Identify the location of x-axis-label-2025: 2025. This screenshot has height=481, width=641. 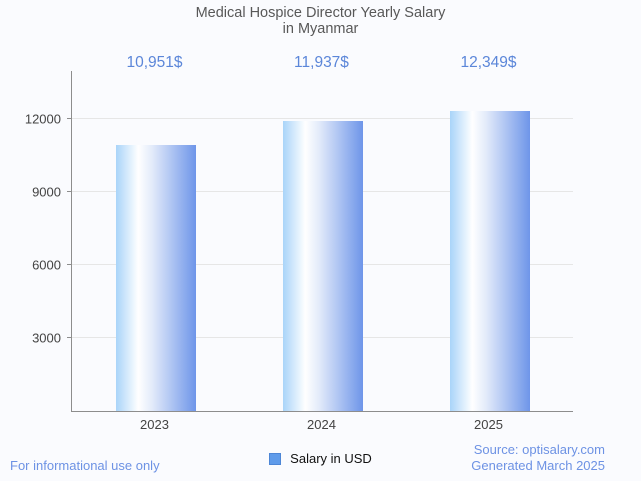
(488, 424).